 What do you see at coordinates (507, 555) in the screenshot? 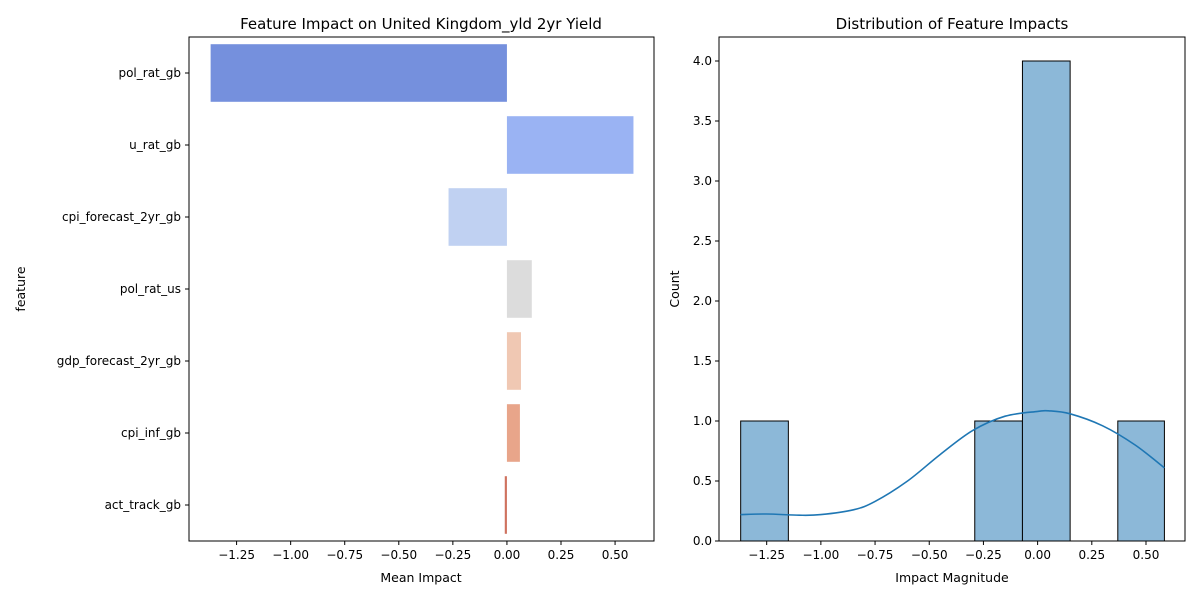
I see `left-x-tick-label: 0.00` at bounding box center [507, 555].